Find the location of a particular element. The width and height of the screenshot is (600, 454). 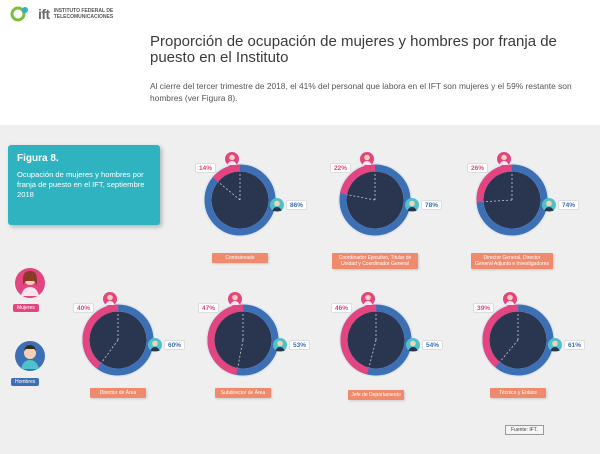

men-percent-label: 86% is located at coordinates (297, 205).